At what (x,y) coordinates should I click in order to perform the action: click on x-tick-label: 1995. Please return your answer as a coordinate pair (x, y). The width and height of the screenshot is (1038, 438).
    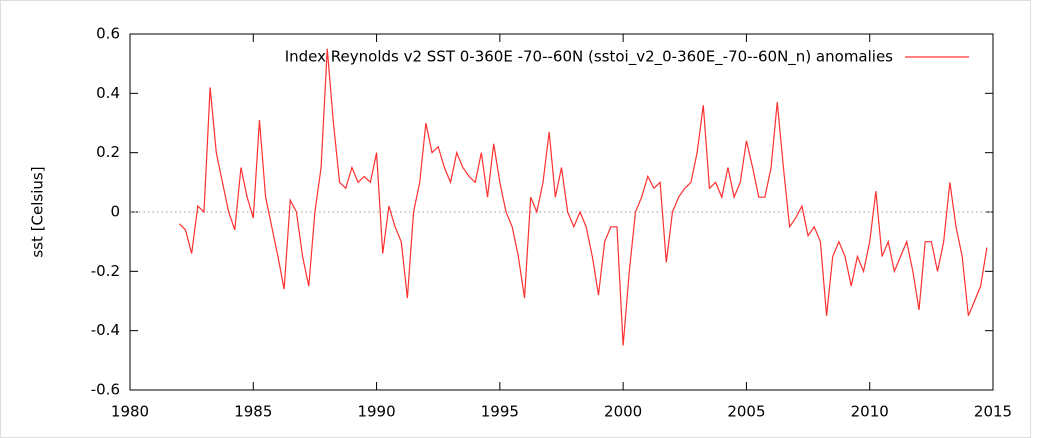
    Looking at the image, I should click on (500, 412).